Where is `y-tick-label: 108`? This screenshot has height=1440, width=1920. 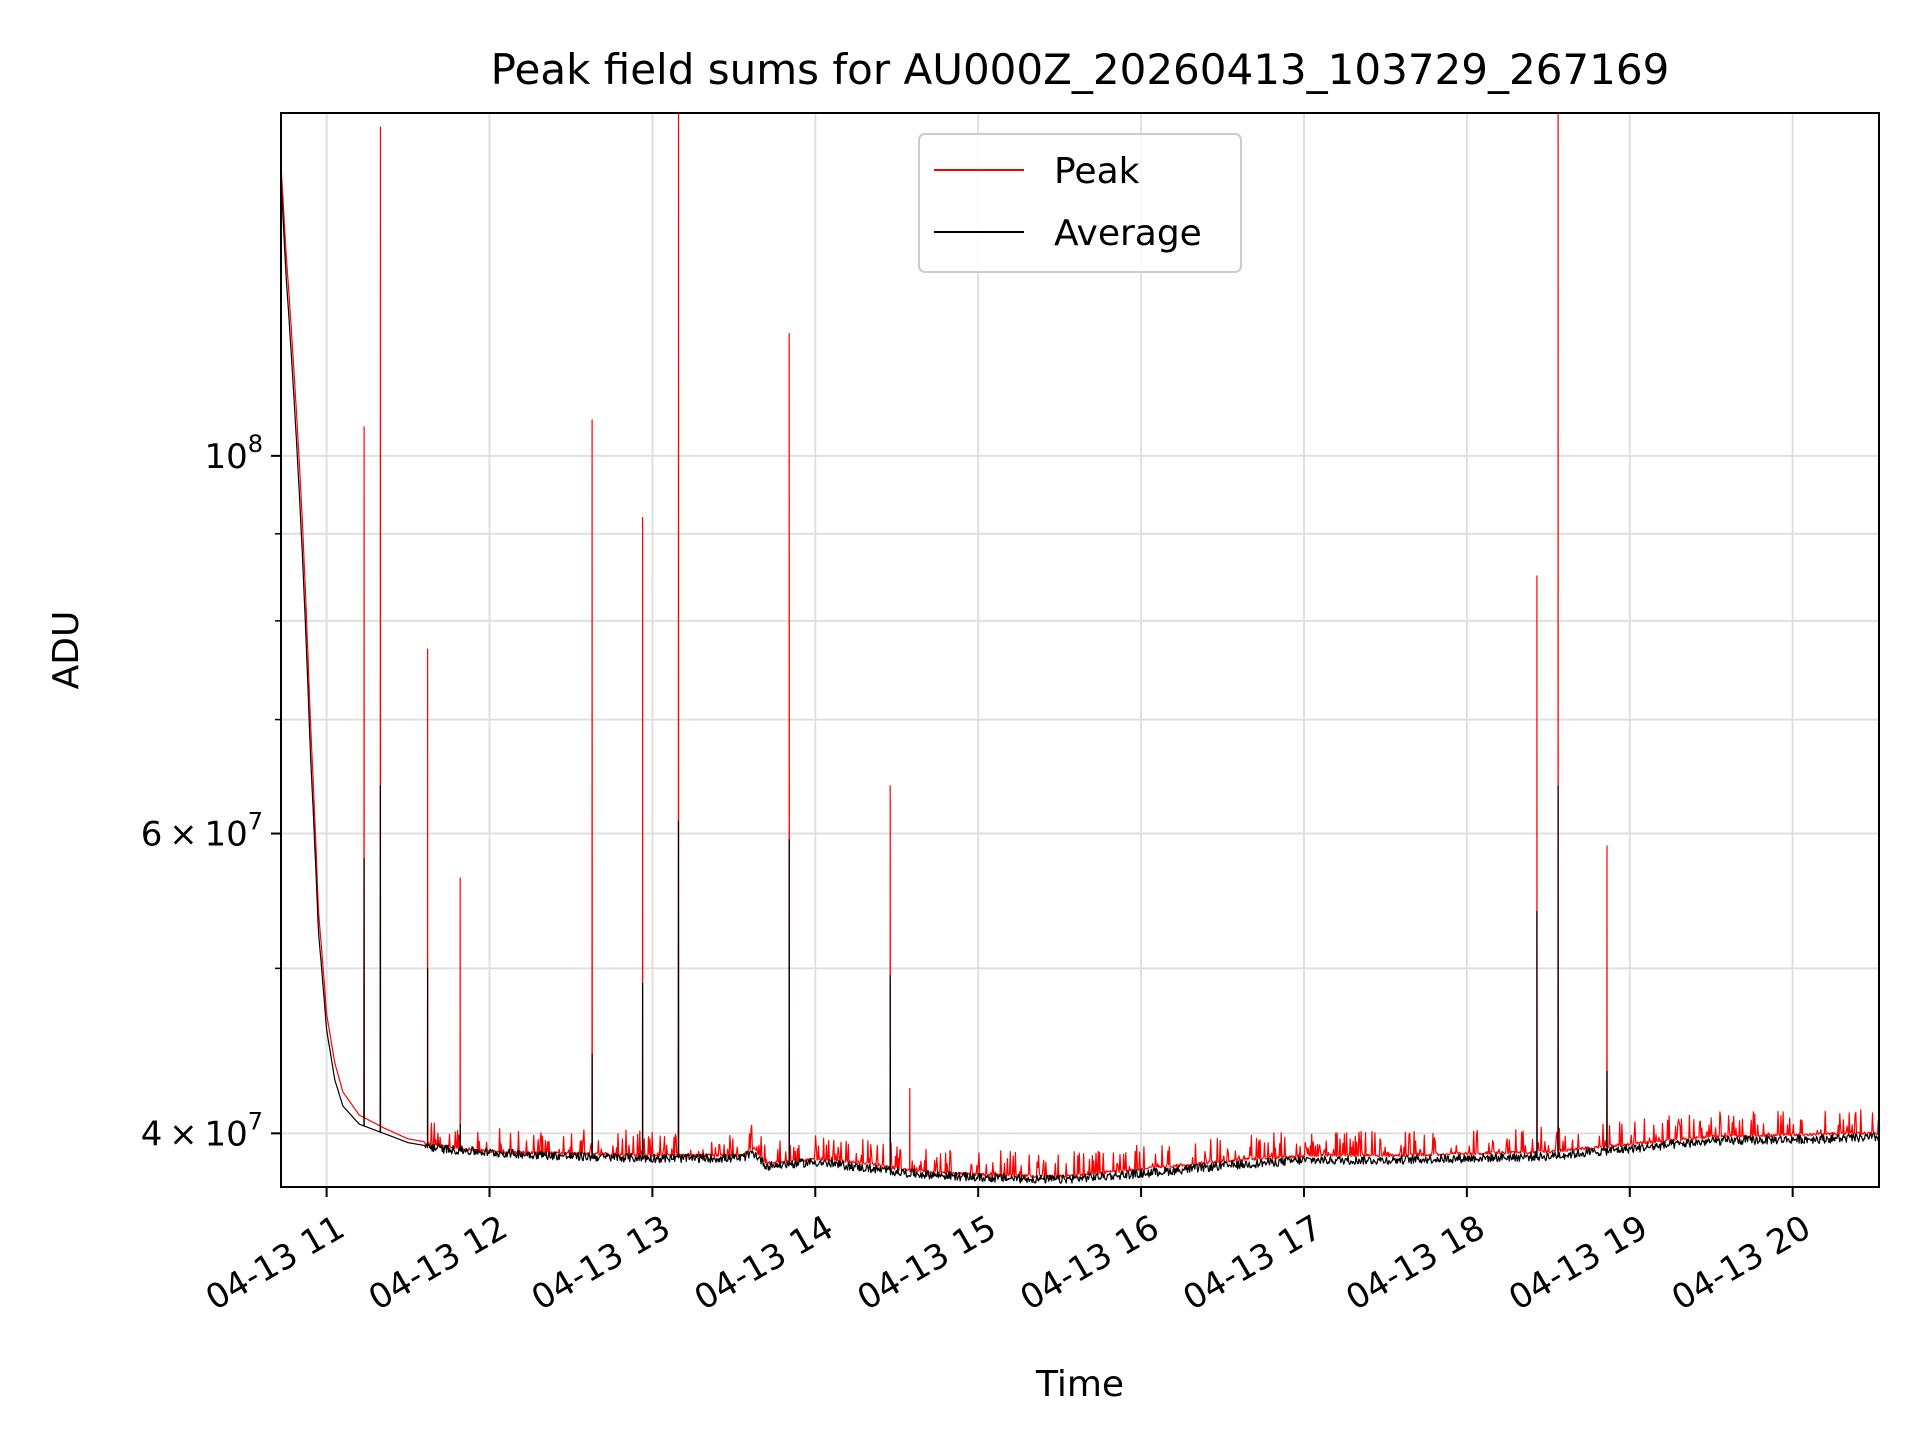
y-tick-label: 108 is located at coordinates (233, 453).